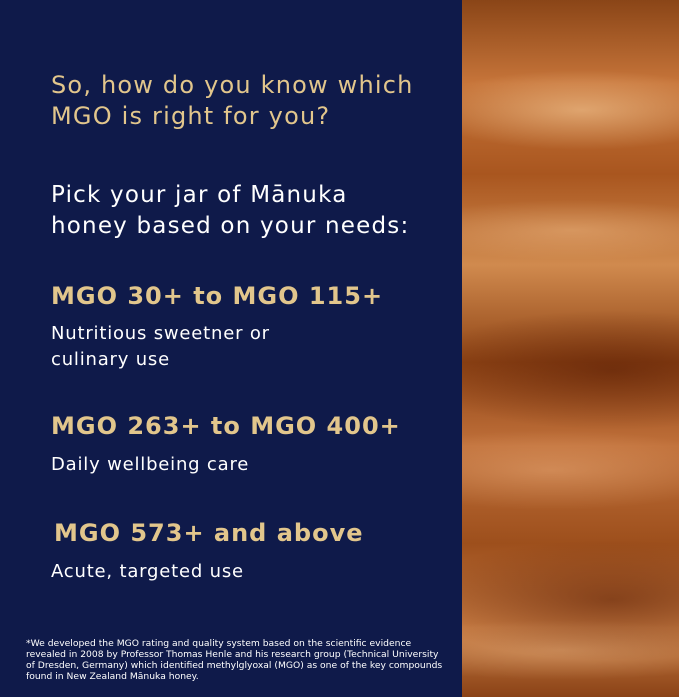 The width and height of the screenshot is (679, 697). What do you see at coordinates (217, 296) in the screenshot?
I see `tier-range: MGO 30+ to MGO 115+` at bounding box center [217, 296].